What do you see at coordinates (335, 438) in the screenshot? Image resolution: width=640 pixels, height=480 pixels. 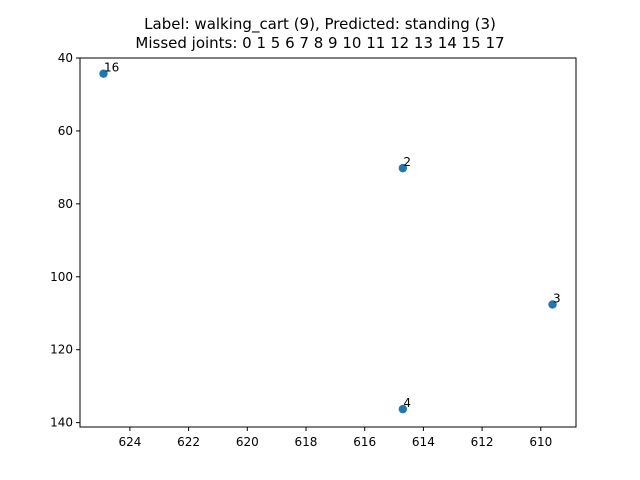 I see `x-axis-ticks: 624 622 620 618 616 614 612 610` at bounding box center [335, 438].